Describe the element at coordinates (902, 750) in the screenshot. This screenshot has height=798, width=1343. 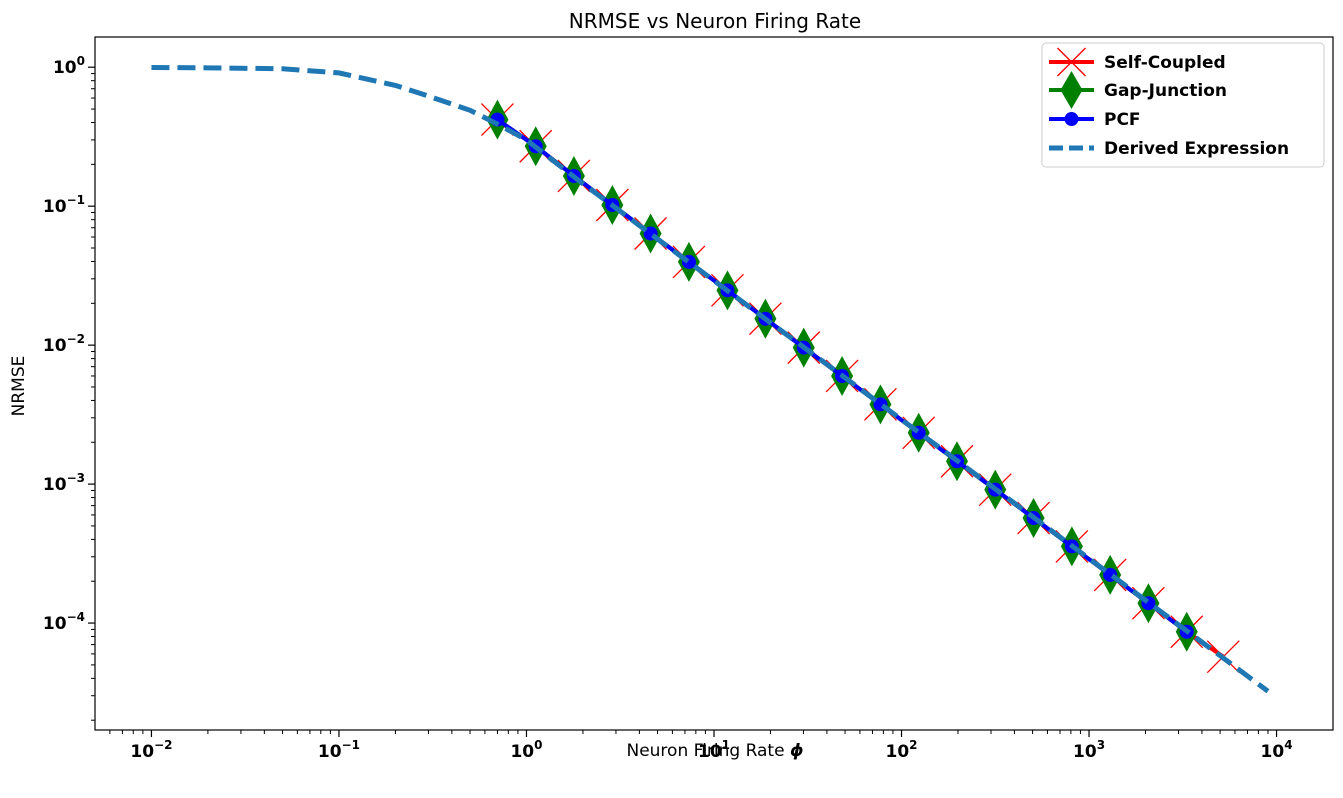
I see `x-tick-label: 10²` at that location.